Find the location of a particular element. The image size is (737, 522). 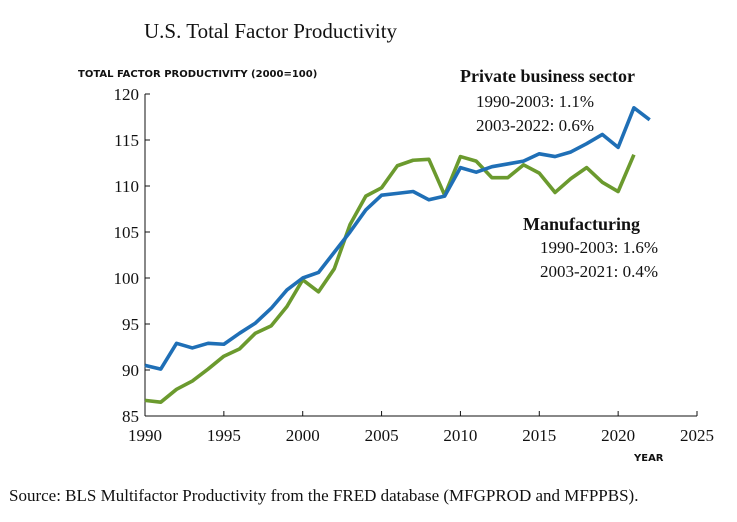

x-tick-label: 2000 is located at coordinates (303, 435).